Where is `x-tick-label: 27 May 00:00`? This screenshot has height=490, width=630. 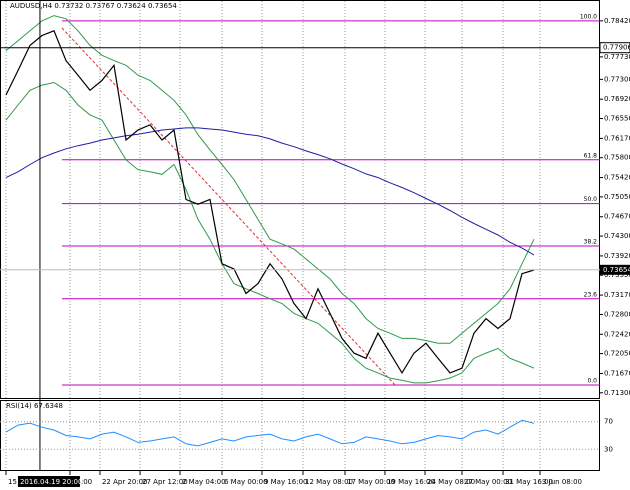 x-tick-label: 27 May 00:00 is located at coordinates (488, 482).